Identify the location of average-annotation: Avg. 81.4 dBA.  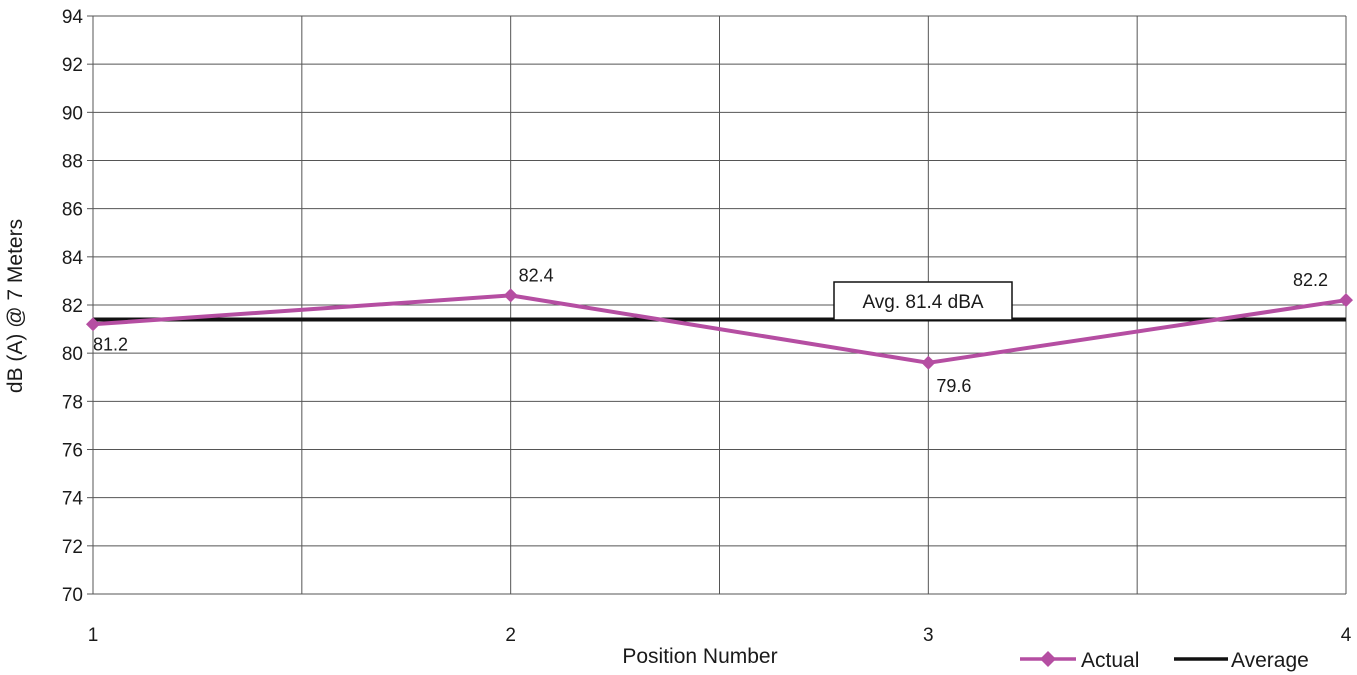
(923, 301).